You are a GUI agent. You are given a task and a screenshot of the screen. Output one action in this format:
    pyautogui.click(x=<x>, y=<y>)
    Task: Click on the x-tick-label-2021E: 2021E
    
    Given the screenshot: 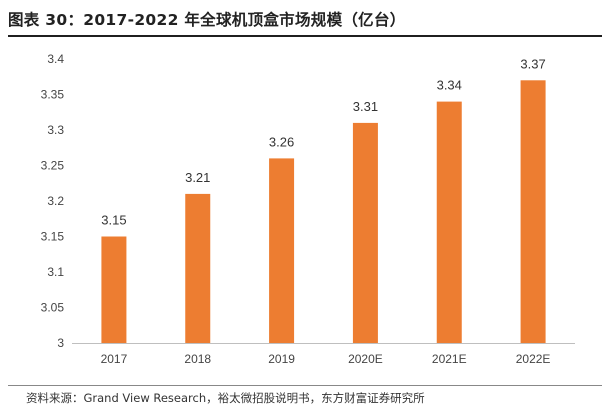 What is the action you would take?
    pyautogui.click(x=449, y=359)
    